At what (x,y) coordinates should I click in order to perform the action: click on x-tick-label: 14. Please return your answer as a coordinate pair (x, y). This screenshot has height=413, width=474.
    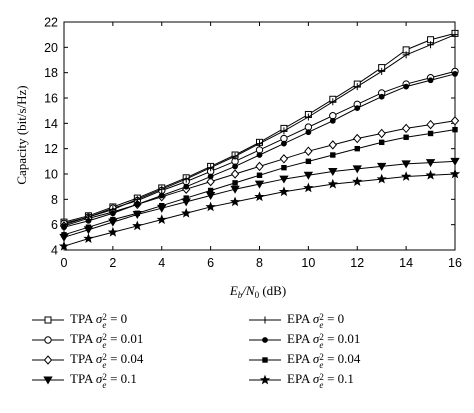
    Looking at the image, I should click on (406, 263).